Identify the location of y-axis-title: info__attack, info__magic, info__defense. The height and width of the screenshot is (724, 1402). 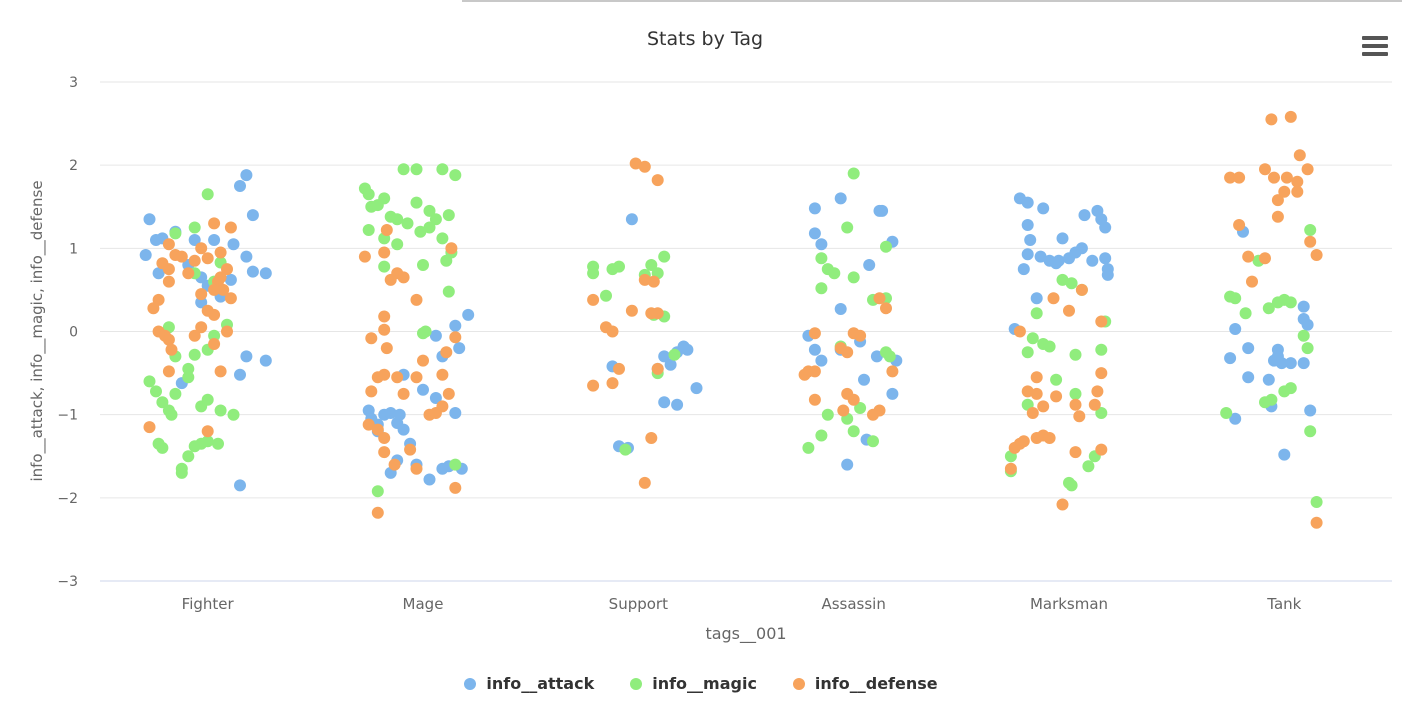
(37, 330).